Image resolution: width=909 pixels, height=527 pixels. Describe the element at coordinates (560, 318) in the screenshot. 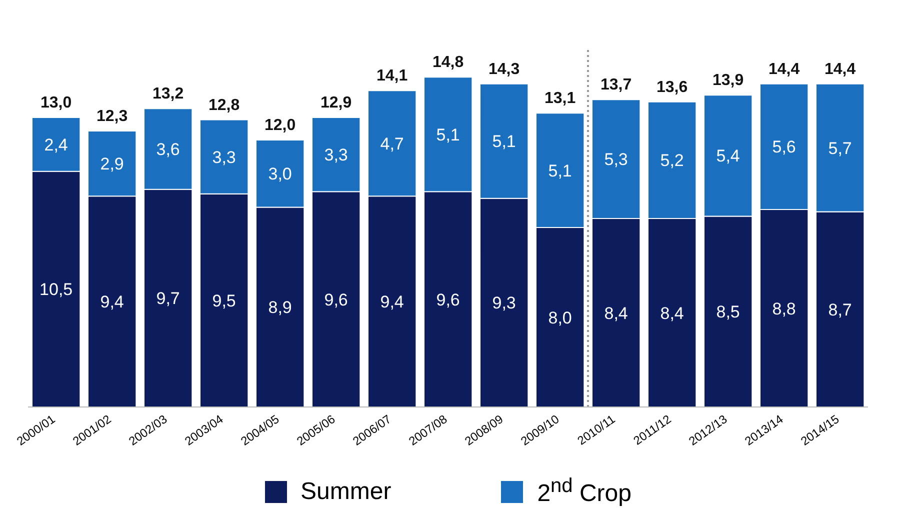

I see `data-label: 8,0` at that location.